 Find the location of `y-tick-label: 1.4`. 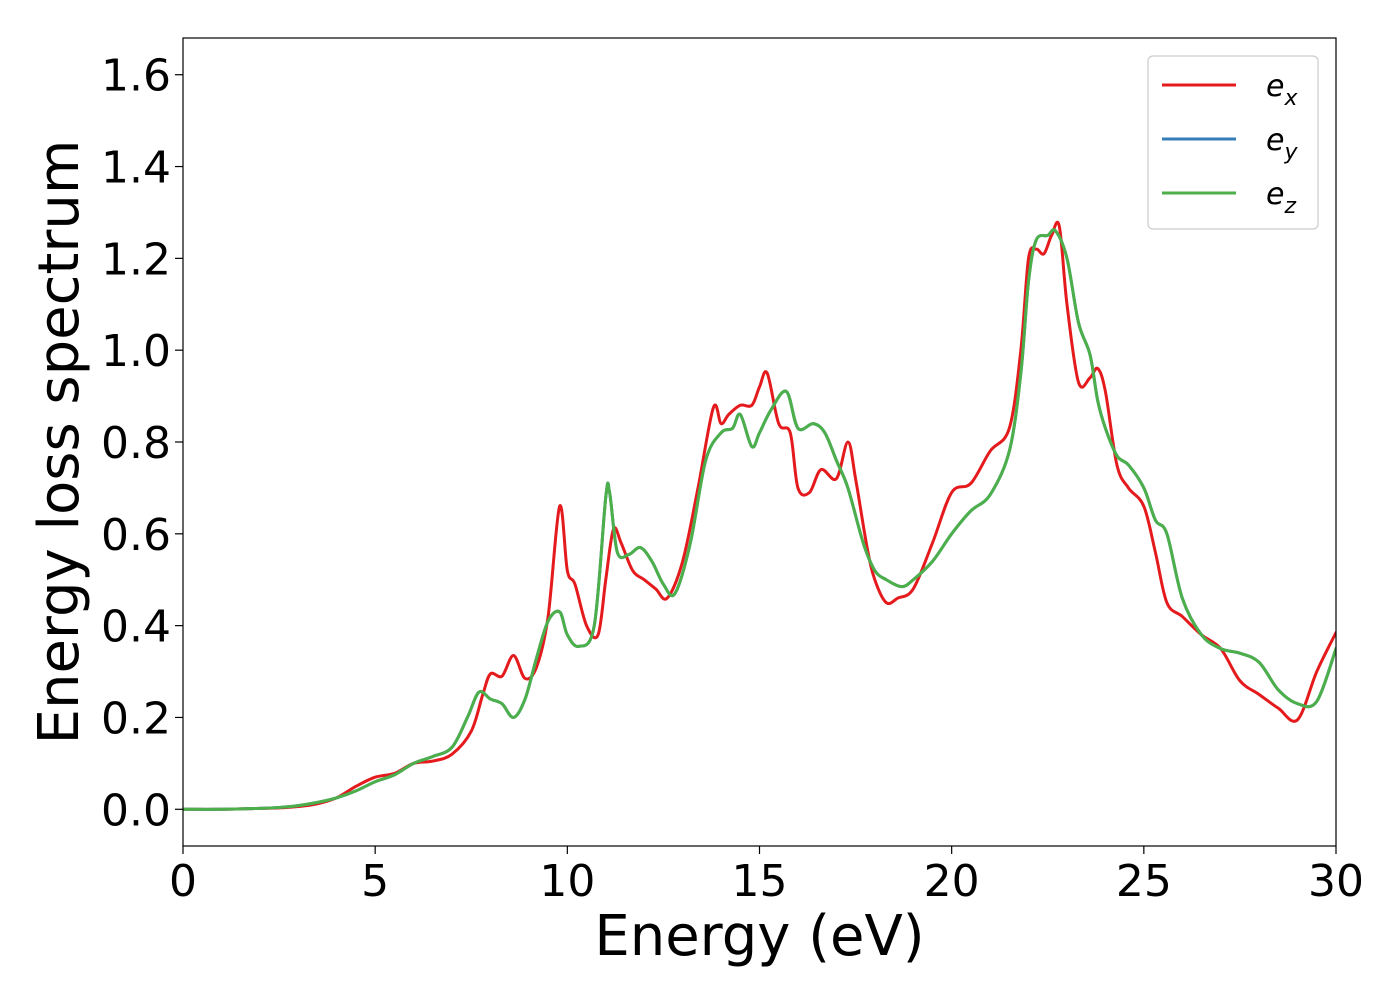

y-tick-label: 1.4 is located at coordinates (136, 168).